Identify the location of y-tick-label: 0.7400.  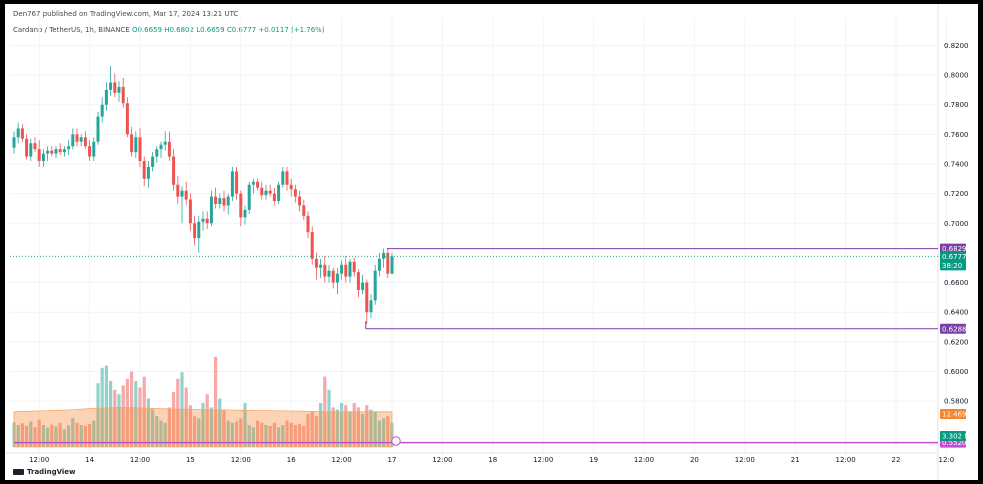
(956, 164).